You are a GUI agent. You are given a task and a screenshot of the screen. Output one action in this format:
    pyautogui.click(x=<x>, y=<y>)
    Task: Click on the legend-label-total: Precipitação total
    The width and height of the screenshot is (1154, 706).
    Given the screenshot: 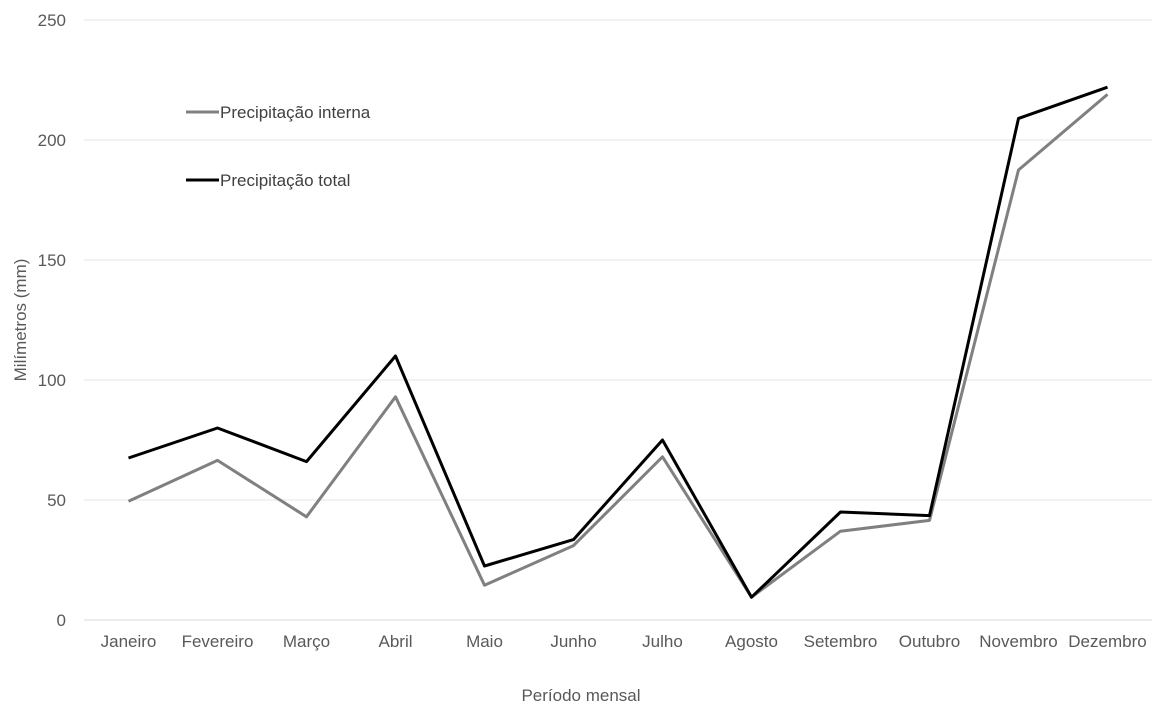 What is the action you would take?
    pyautogui.click(x=285, y=180)
    